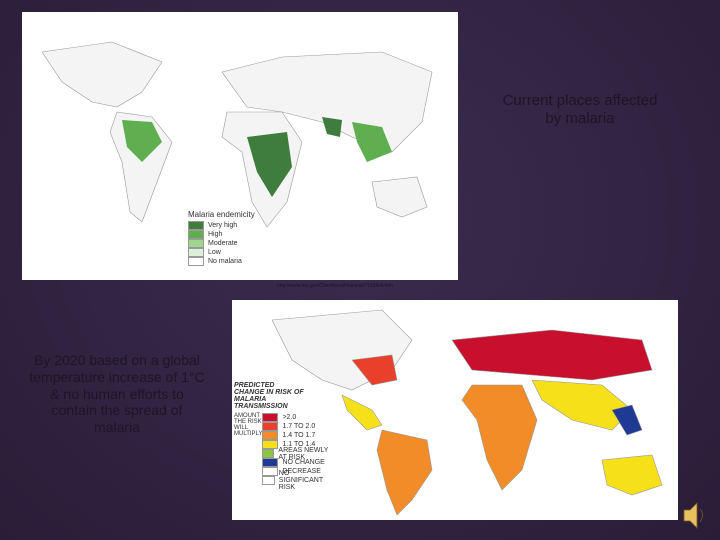  I want to click on legend-label: Low, so click(214, 252).